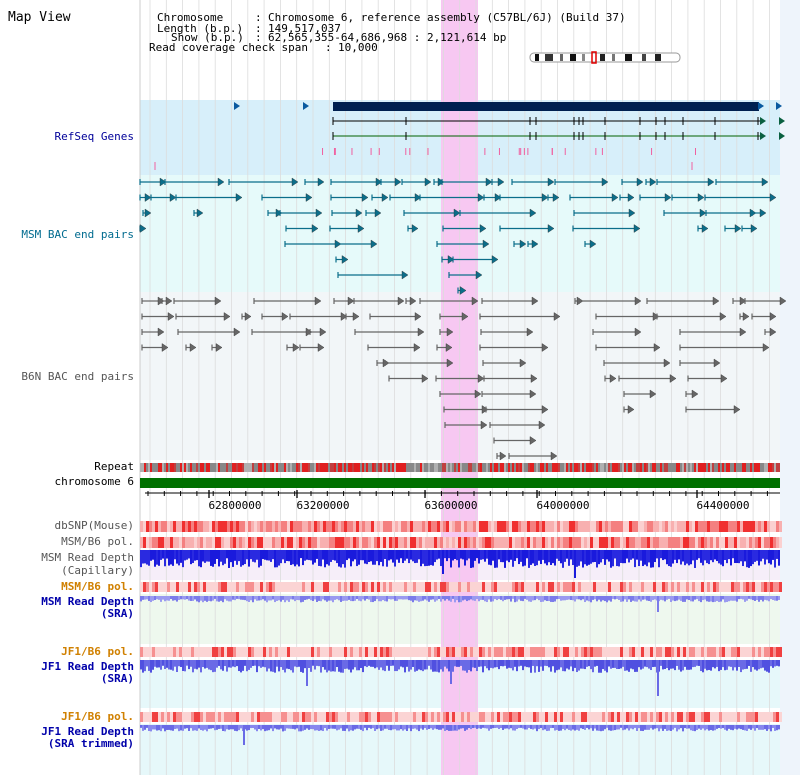  What do you see at coordinates (87, 731) in the screenshot?
I see `track-label-jf1-depth-trimmed: JF1 Read Depth` at bounding box center [87, 731].